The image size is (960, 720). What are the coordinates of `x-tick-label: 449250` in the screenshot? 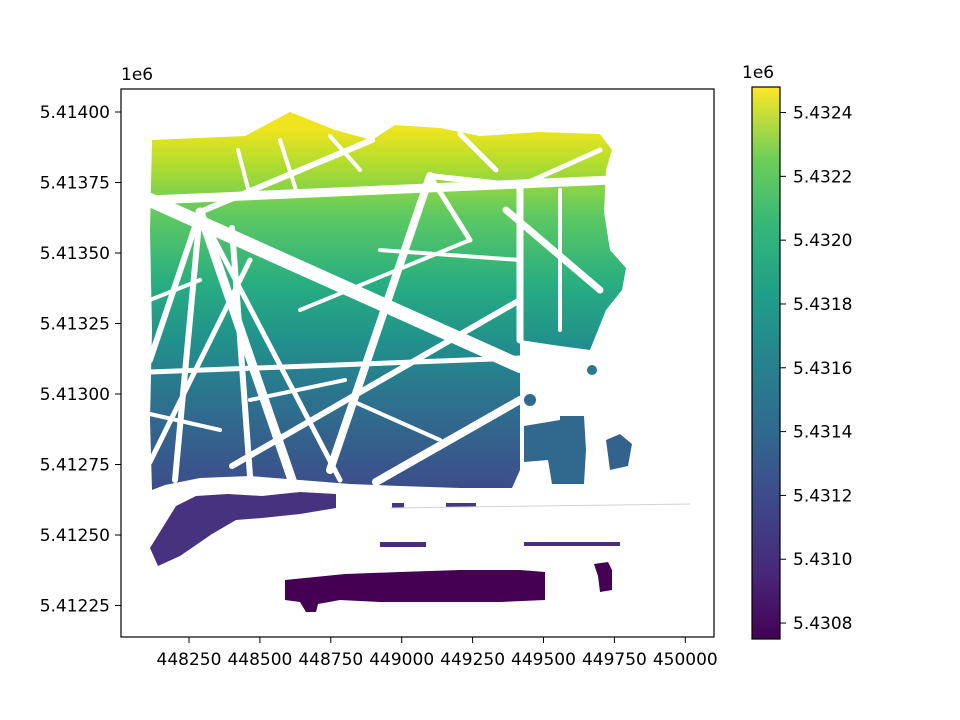 It's located at (472, 660).